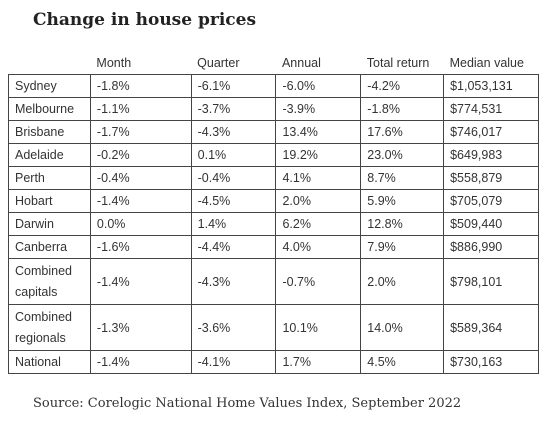  I want to click on cell-region: Combined regionals, so click(49, 327).